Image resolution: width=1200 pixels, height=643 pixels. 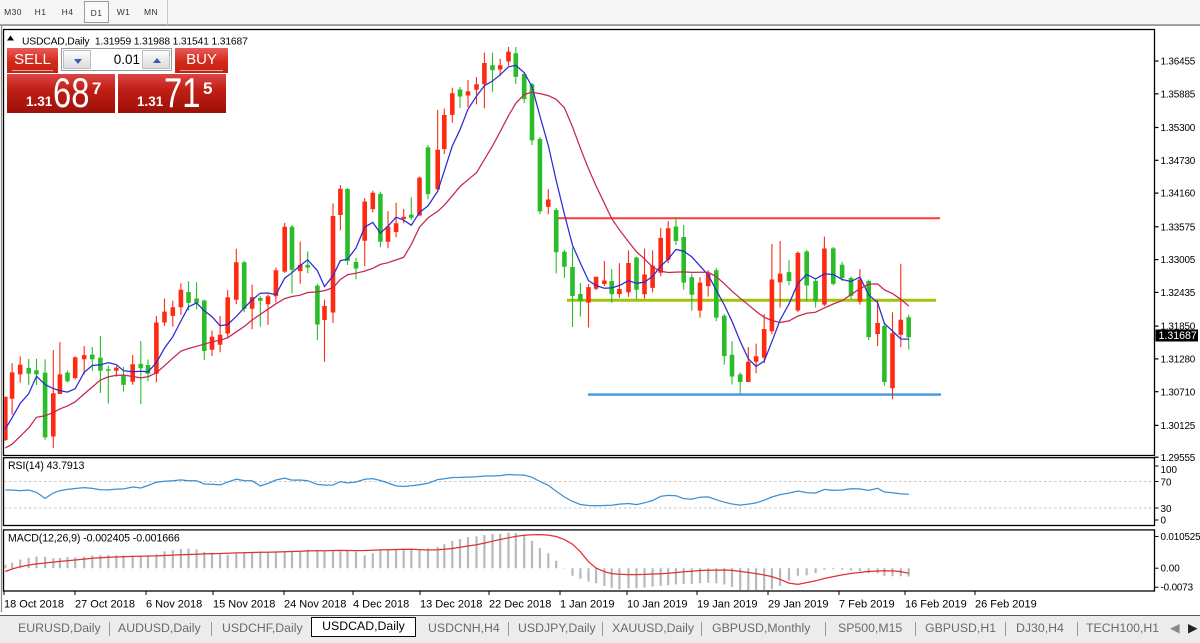 What do you see at coordinates (1169, 470) in the screenshot?
I see `svg-text: 100` at bounding box center [1169, 470].